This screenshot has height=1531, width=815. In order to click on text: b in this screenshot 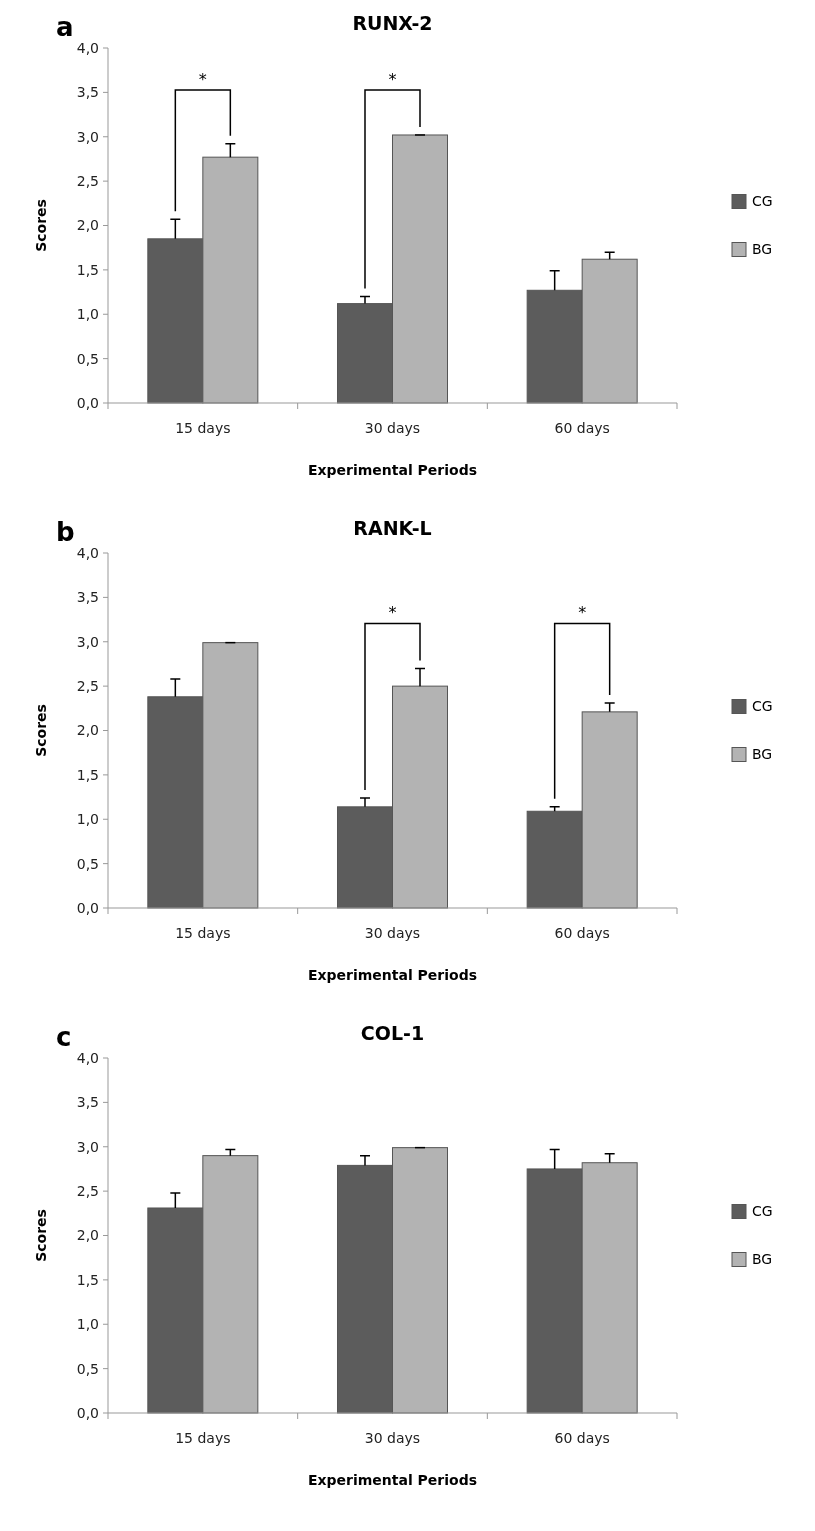, I will do `click(65, 532)`.